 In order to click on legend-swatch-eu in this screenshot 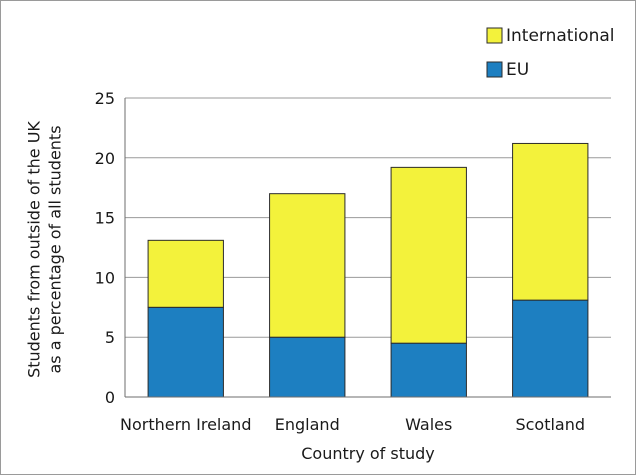, I will do `click(494, 69)`.